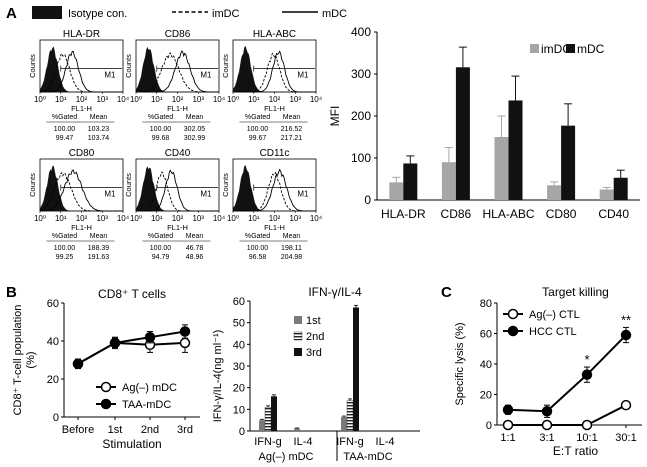 The image size is (647, 467). Describe the element at coordinates (561, 214) in the screenshot. I see `mfi-x-tick-label: CD80` at that location.